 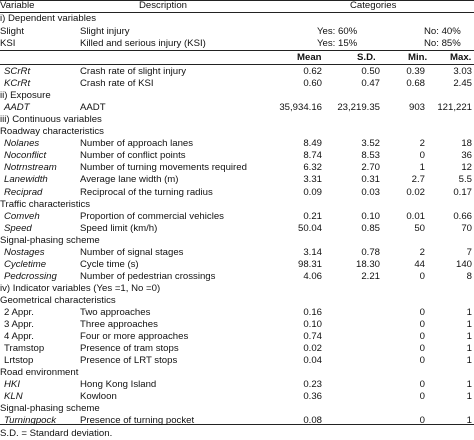 What do you see at coordinates (461, 57) in the screenshot?
I see `stats-header-max: Max.` at bounding box center [461, 57].